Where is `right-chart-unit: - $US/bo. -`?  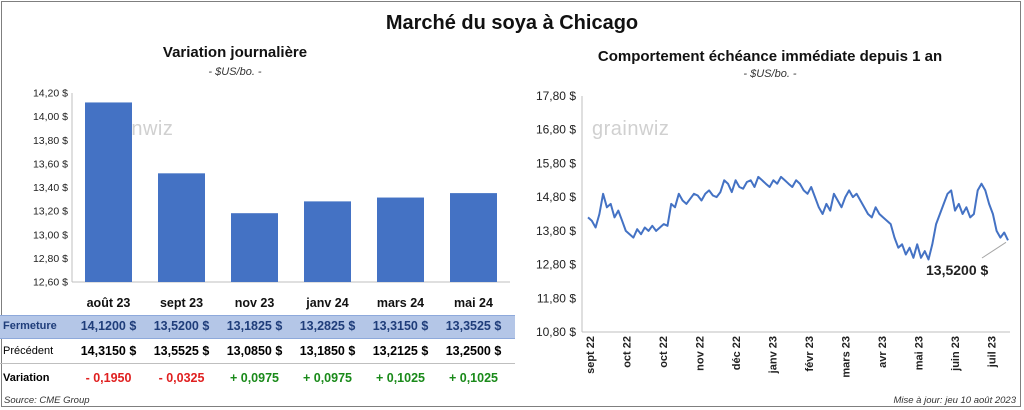 right-chart-unit: - $US/bo. - is located at coordinates (770, 74).